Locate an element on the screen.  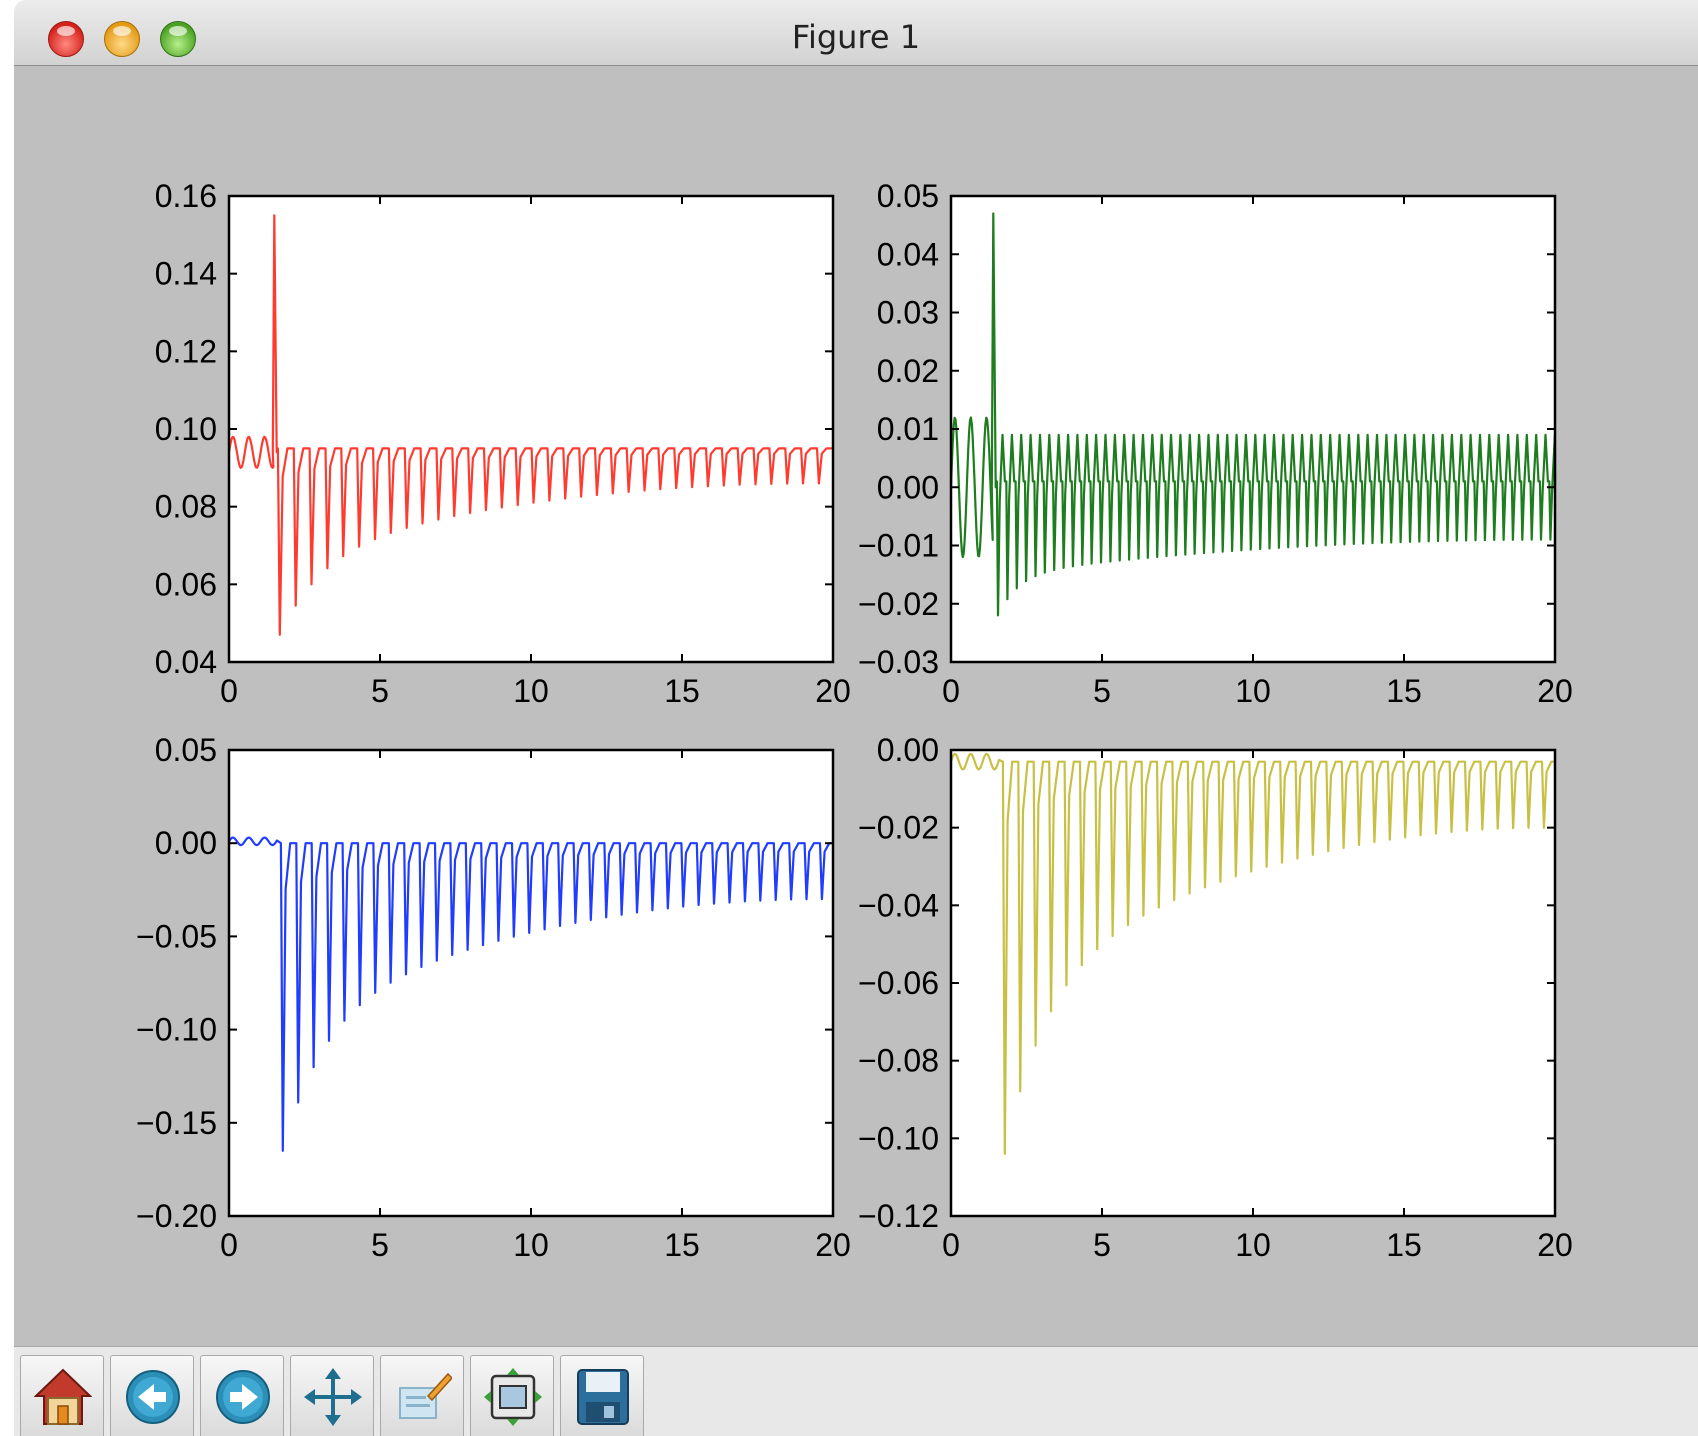
close-button is located at coordinates (66, 39).